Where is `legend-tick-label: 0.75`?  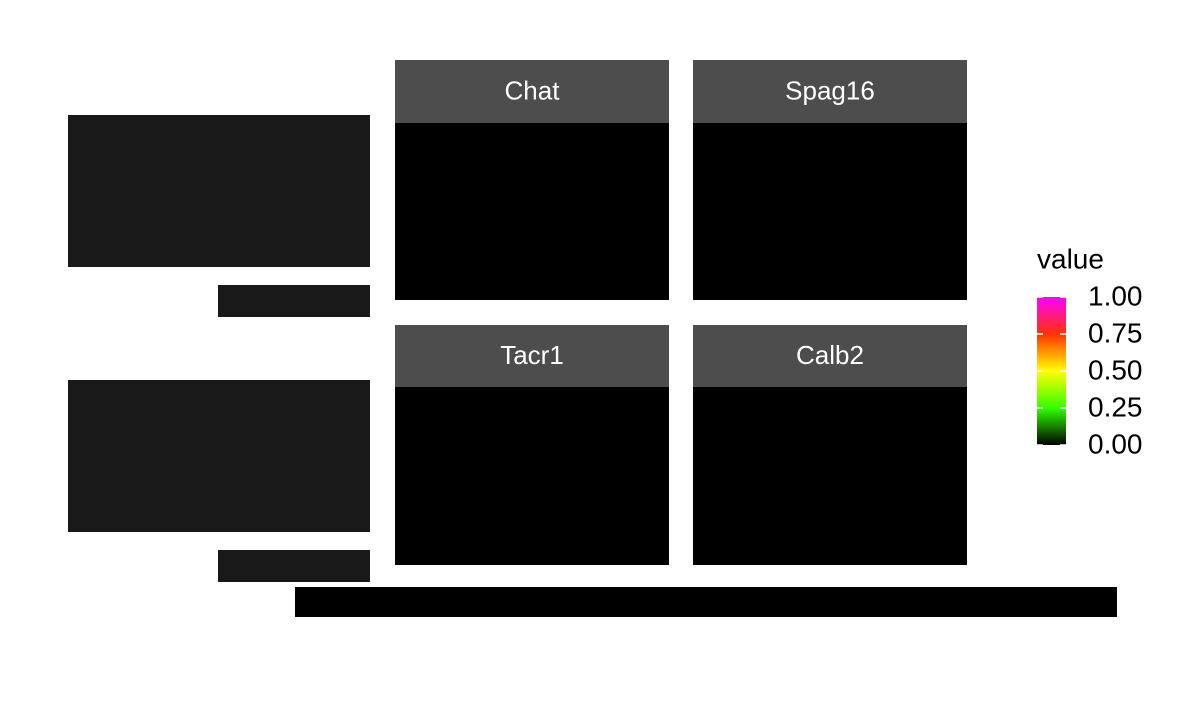
legend-tick-label: 0.75 is located at coordinates (1115, 332).